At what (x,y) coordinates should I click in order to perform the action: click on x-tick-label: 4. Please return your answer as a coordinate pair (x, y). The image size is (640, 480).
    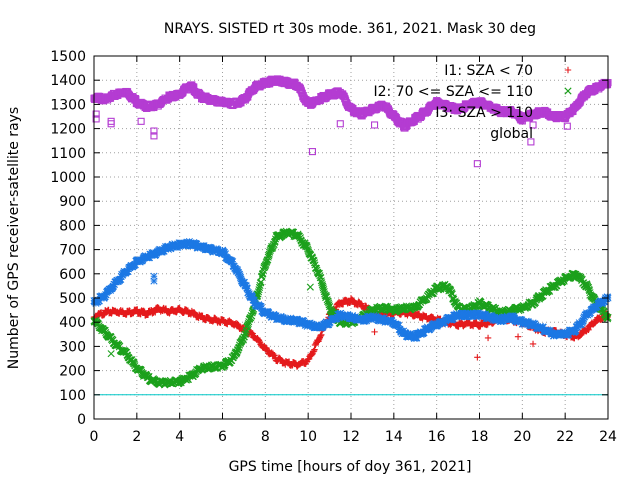
    Looking at the image, I should click on (179, 437).